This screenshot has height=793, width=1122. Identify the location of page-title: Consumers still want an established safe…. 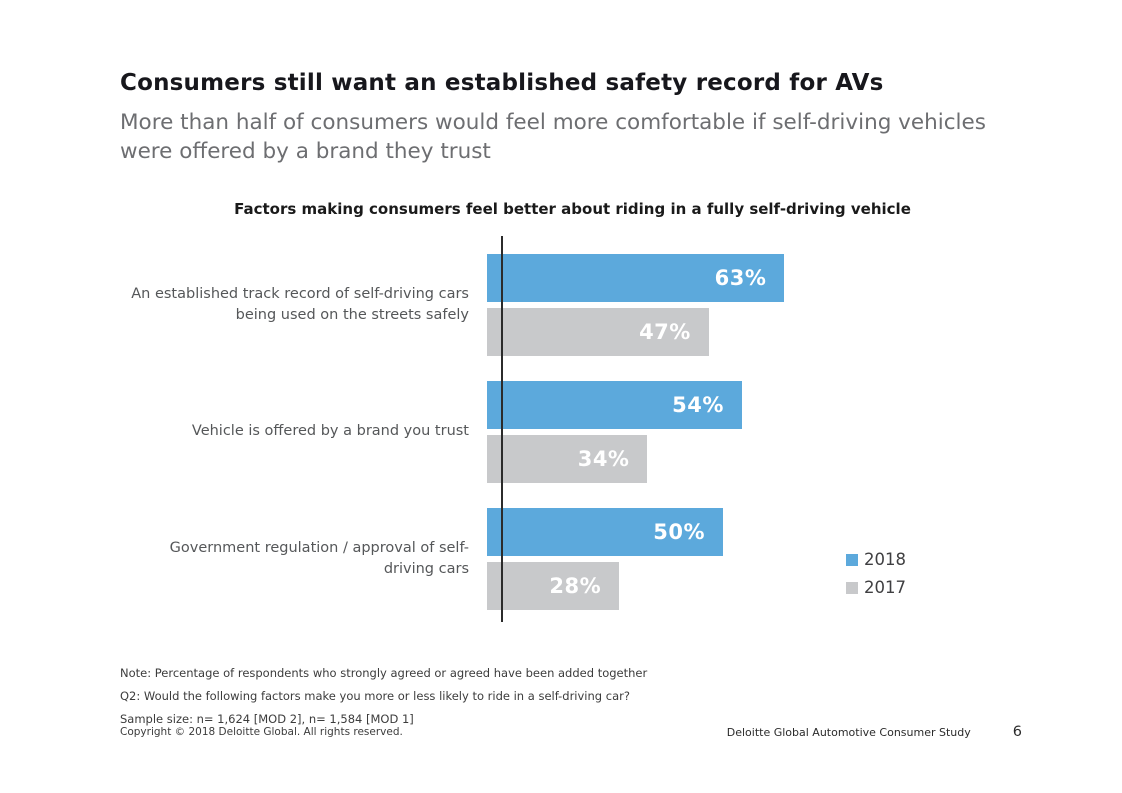
(502, 83).